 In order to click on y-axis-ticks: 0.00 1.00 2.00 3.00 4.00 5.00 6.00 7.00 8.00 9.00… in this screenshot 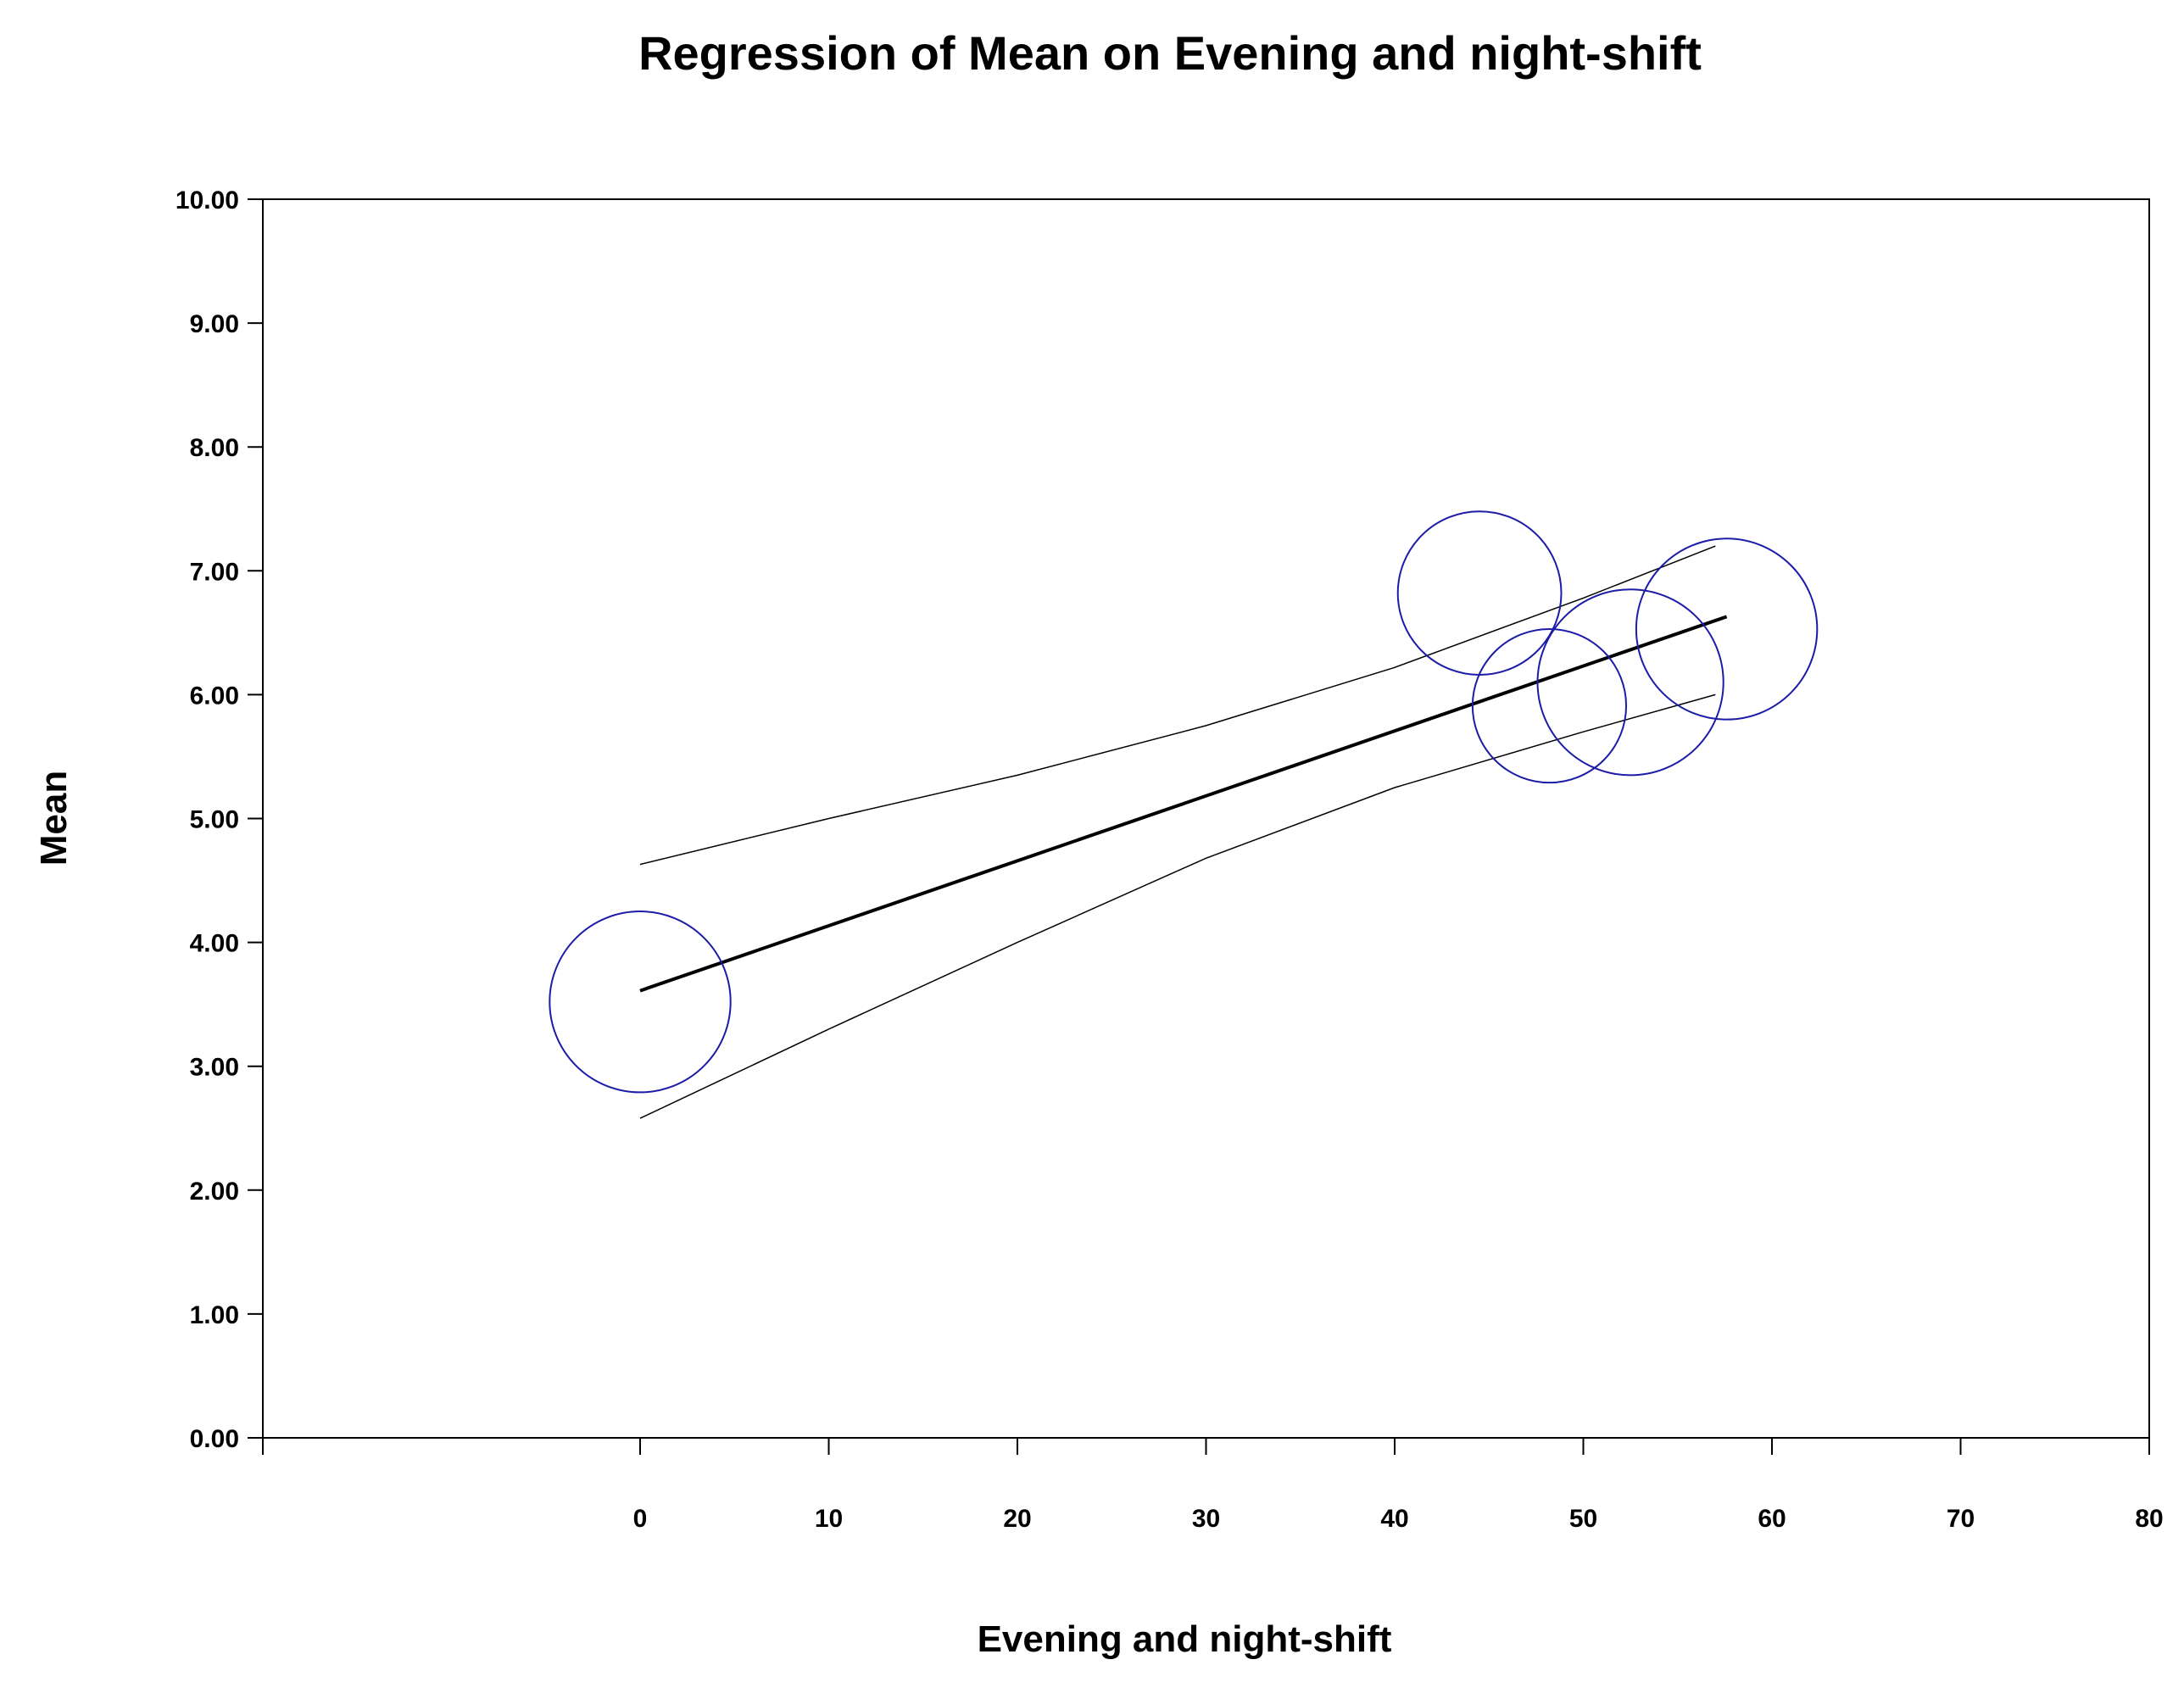, I will do `click(219, 820)`.